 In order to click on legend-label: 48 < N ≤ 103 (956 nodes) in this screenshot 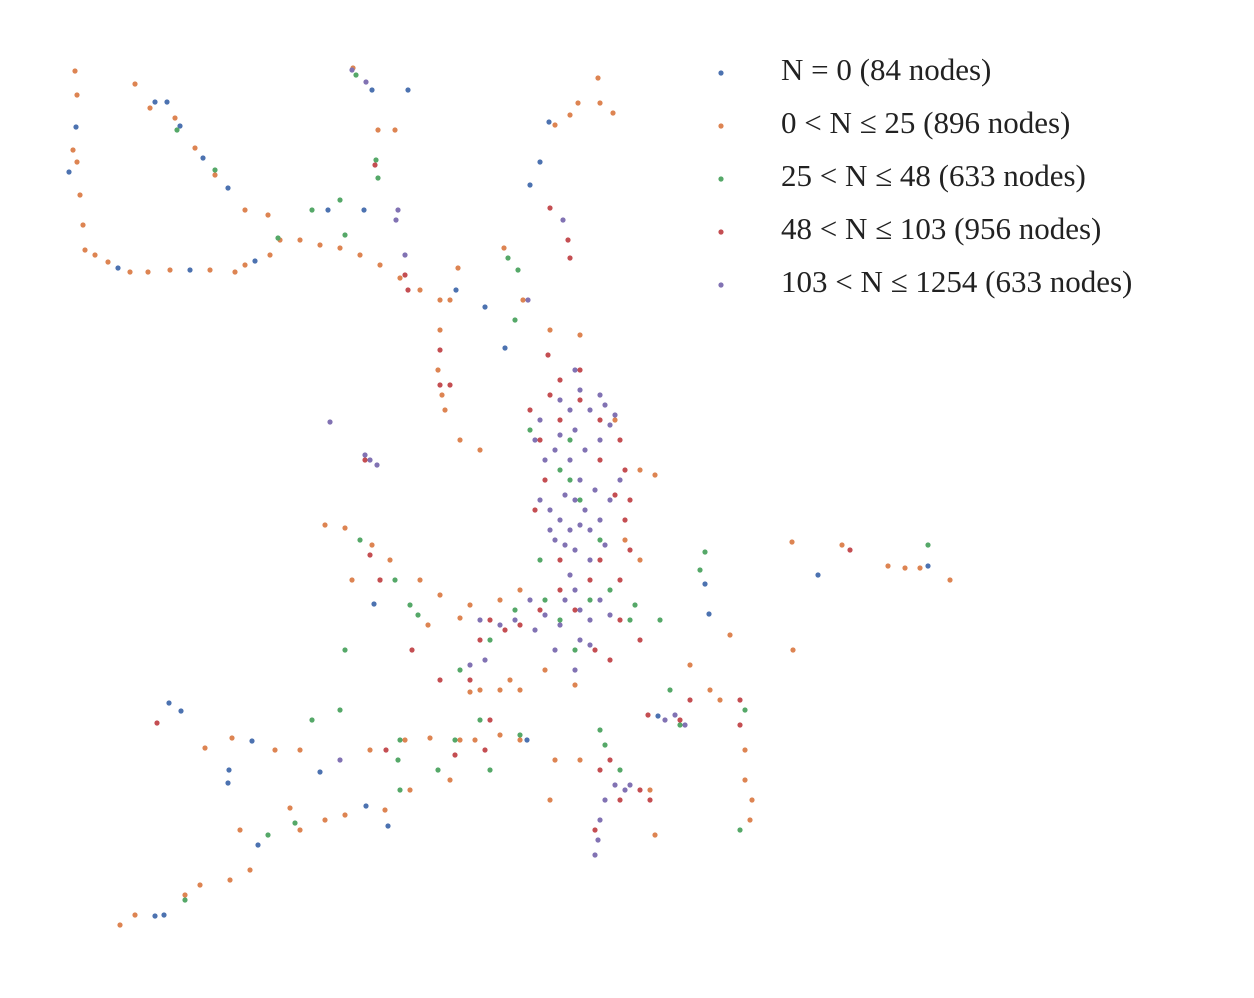, I will do `click(941, 228)`.